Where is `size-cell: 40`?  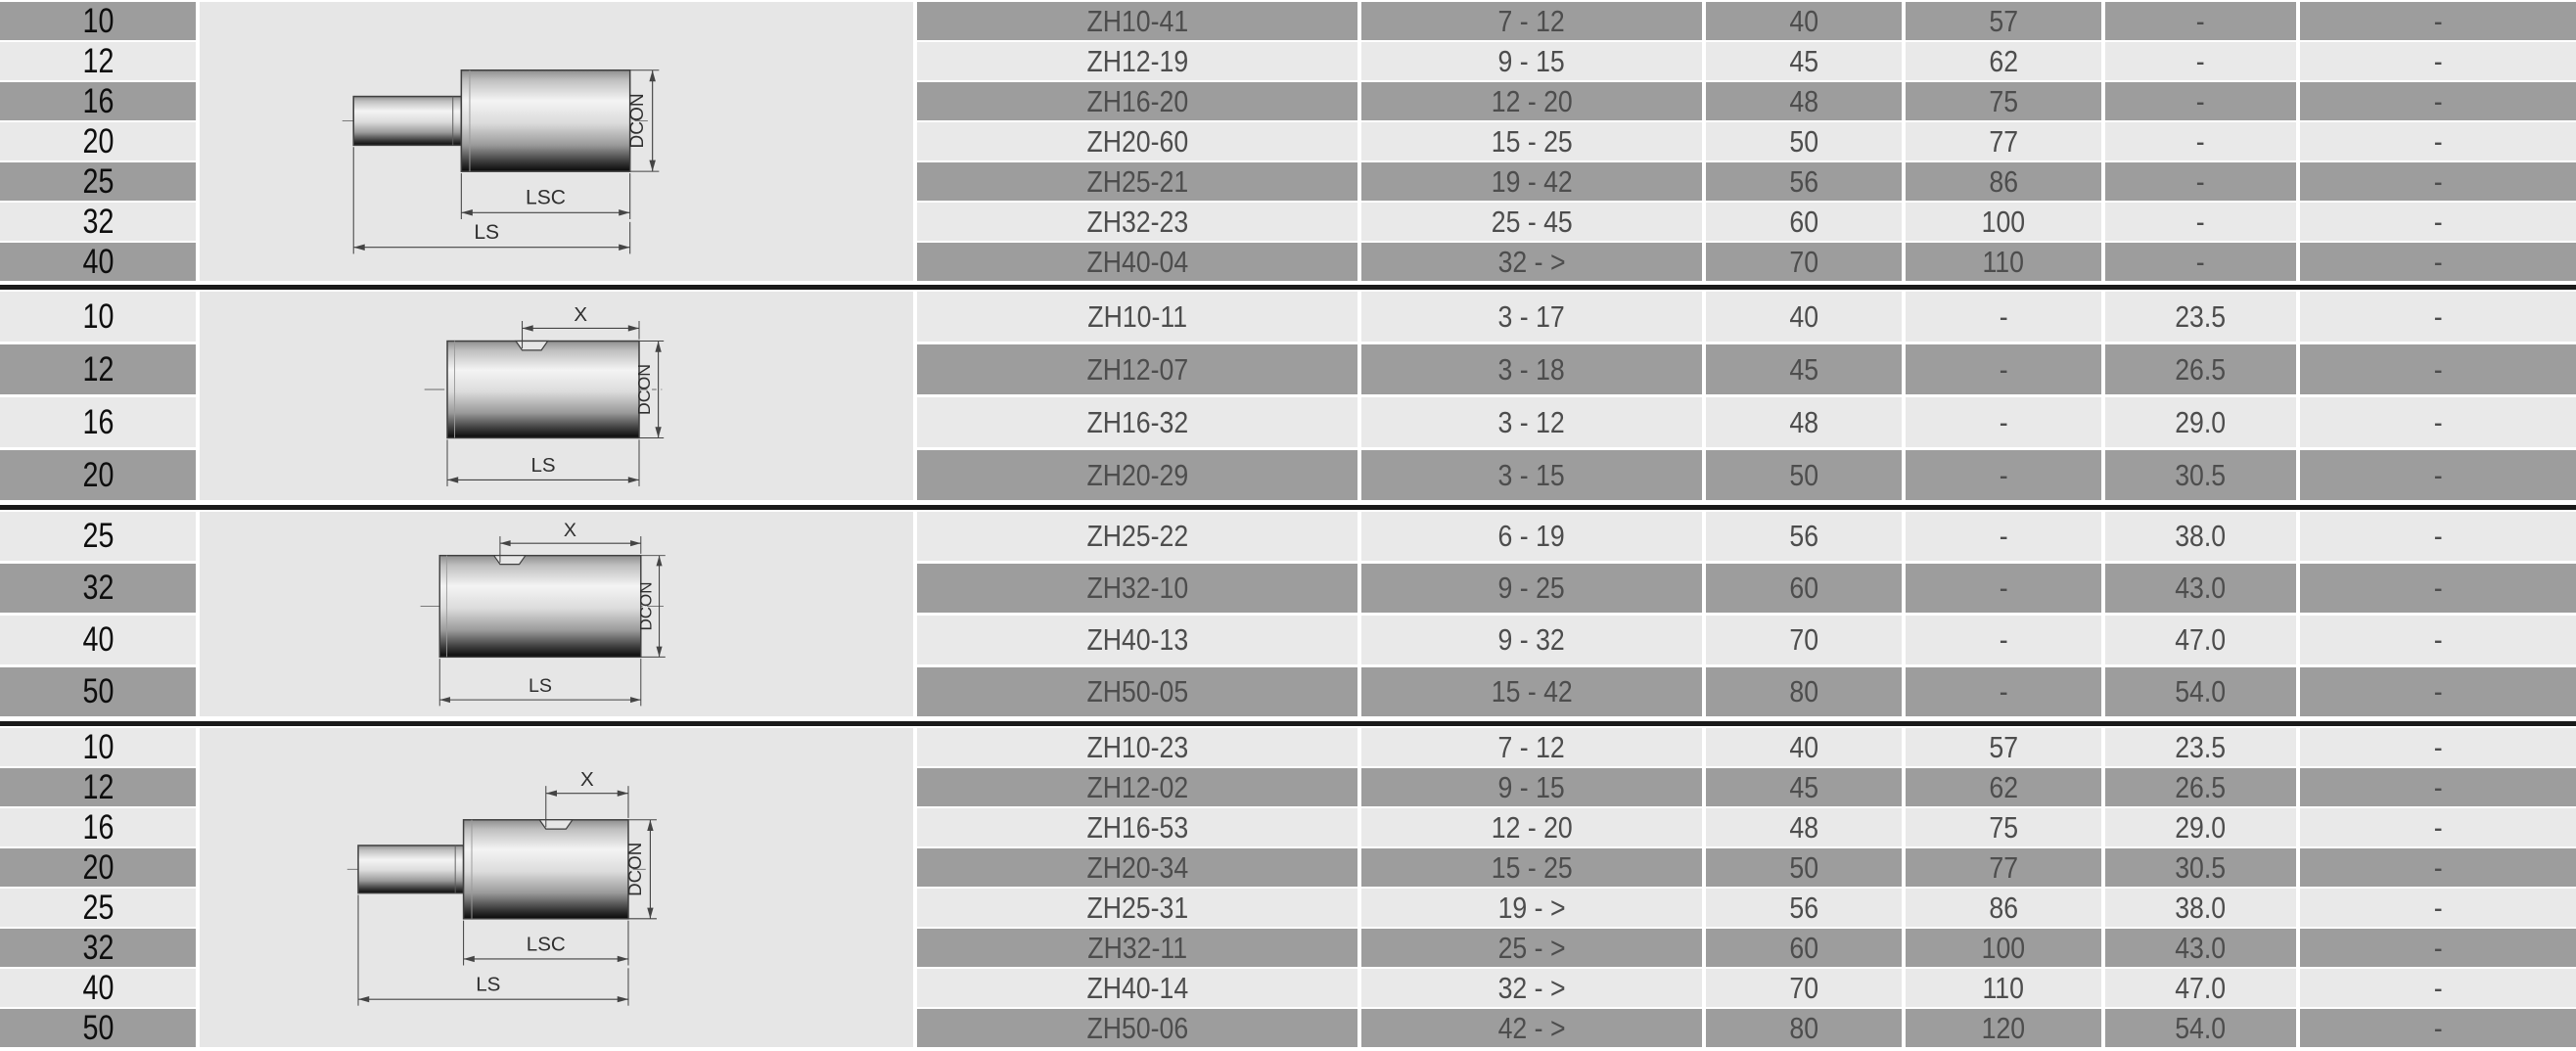
size-cell: 40 is located at coordinates (98, 988).